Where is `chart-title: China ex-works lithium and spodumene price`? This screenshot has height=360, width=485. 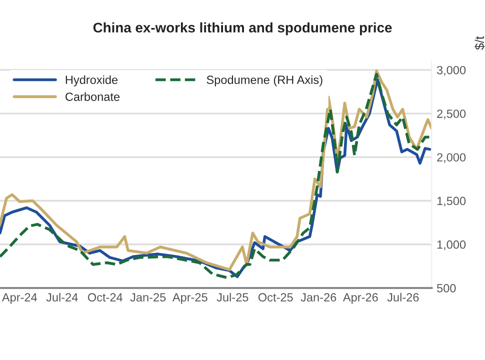 chart-title: China ex-works lithium and spodumene price is located at coordinates (242, 29).